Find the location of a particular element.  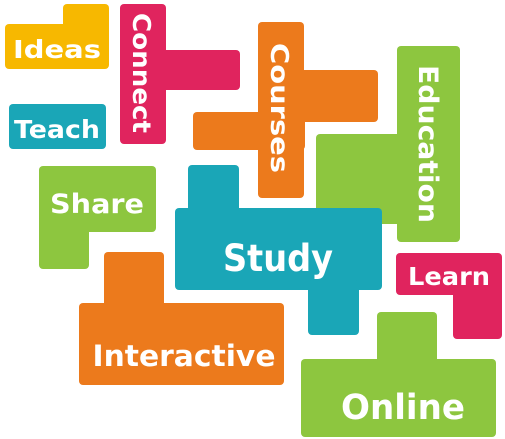

online-tile: Online is located at coordinates (398, 374).